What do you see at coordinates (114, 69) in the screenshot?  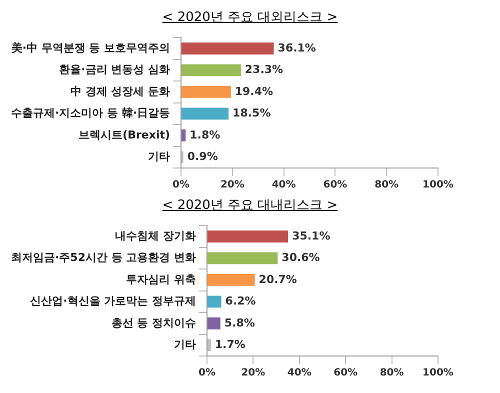 I see `y-tick-label: 환율·금리 변동성 심화` at bounding box center [114, 69].